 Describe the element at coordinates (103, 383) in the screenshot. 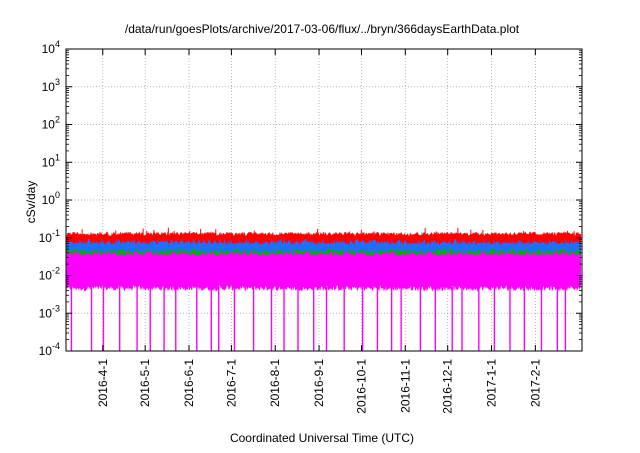

I see `x-tick-label: 2016-4-1` at that location.